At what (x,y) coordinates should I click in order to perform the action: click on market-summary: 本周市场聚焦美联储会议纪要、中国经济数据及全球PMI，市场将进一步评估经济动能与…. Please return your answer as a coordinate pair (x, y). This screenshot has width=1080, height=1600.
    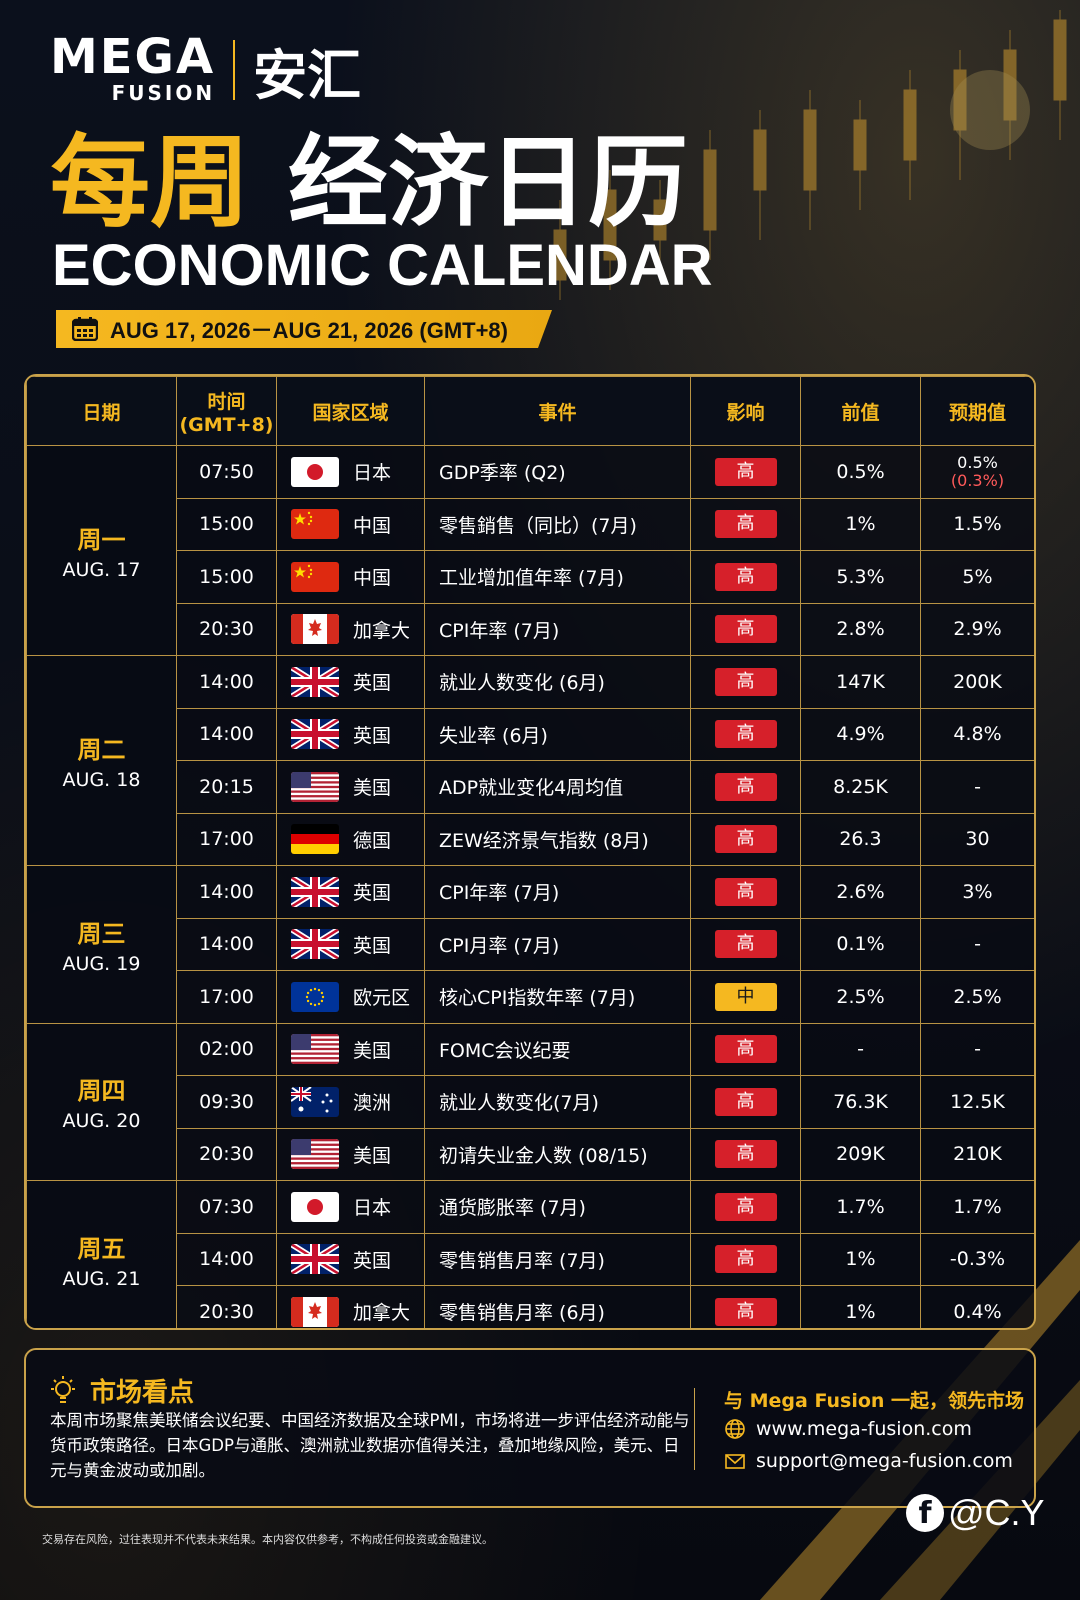
    Looking at the image, I should click on (370, 1445).